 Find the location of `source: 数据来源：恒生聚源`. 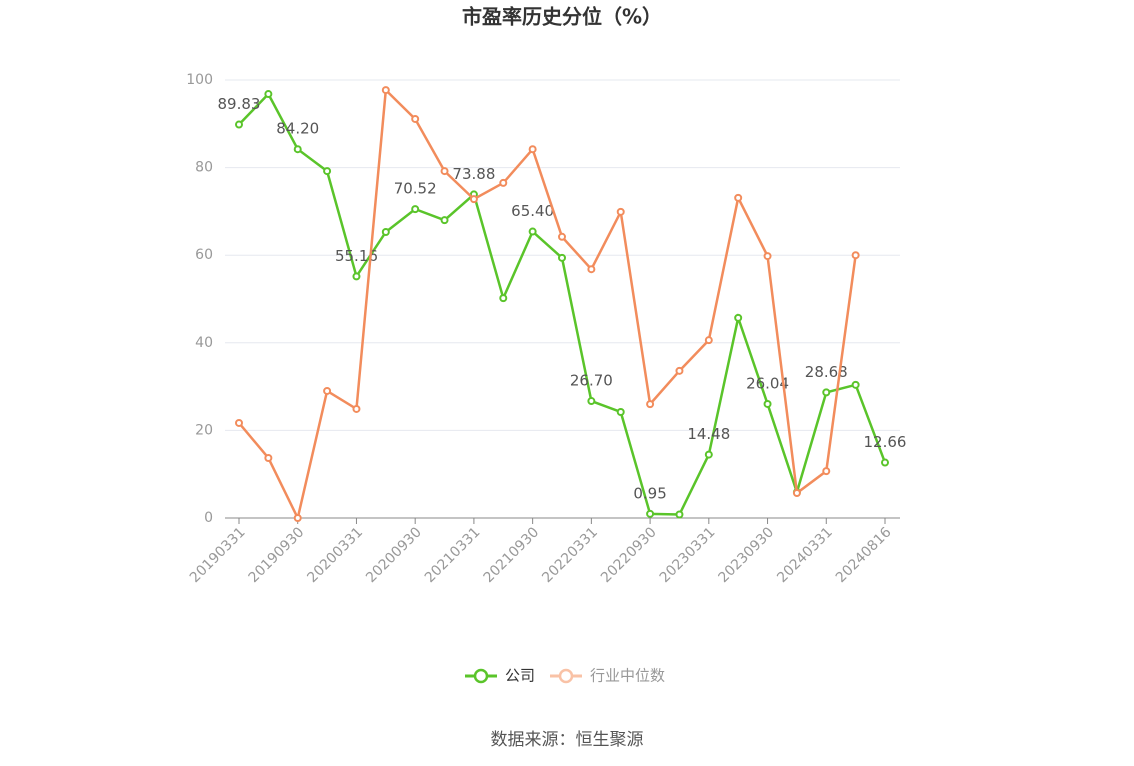

source: 数据来源：恒生聚源 is located at coordinates (567, 740).